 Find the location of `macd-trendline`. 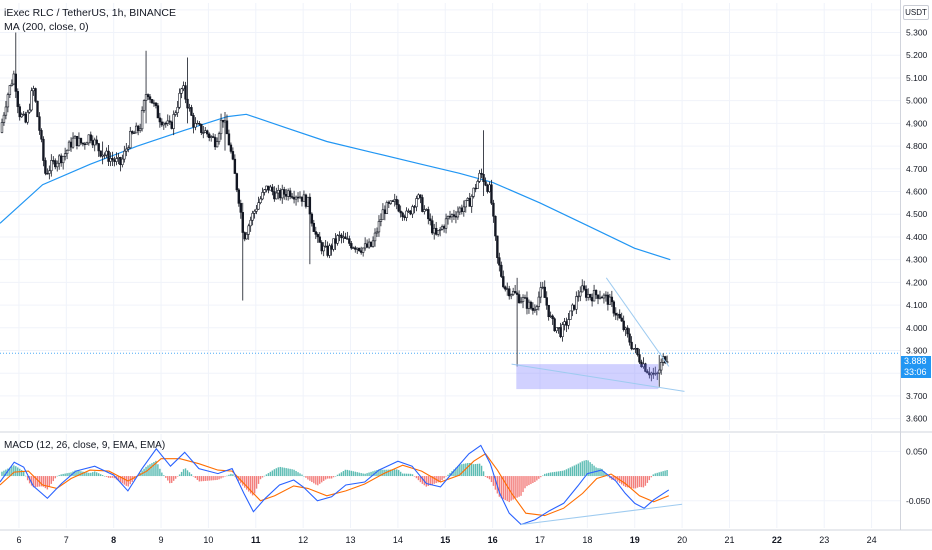

macd-trendline is located at coordinates (601, 514).